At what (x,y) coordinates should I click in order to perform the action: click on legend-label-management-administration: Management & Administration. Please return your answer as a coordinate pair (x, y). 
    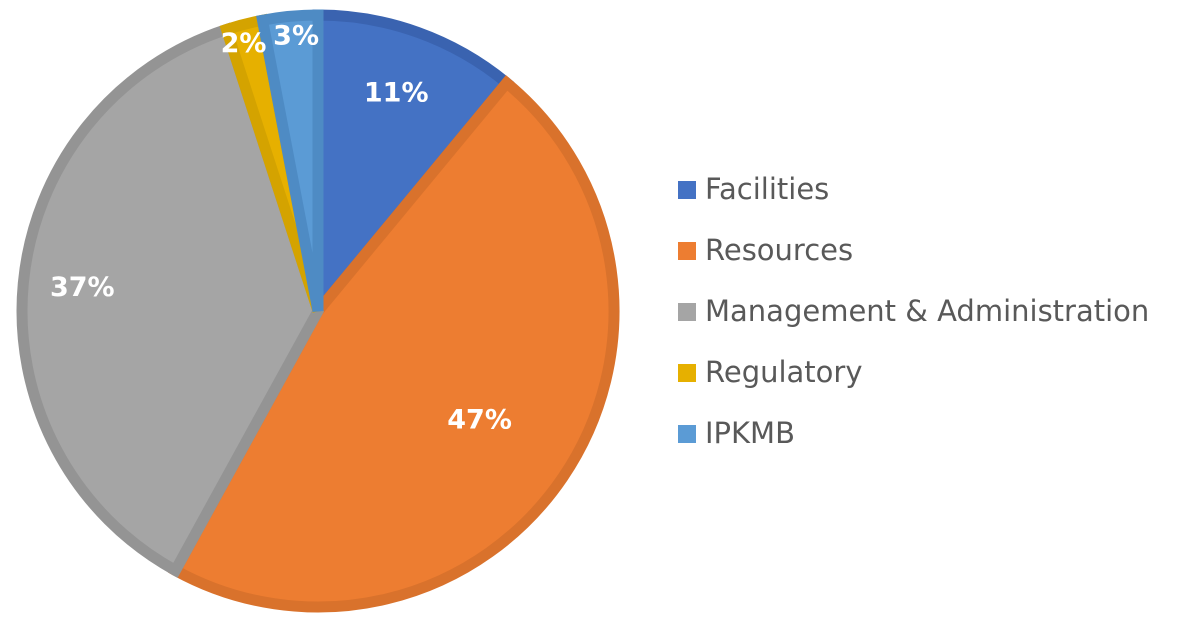
    Looking at the image, I should click on (927, 311).